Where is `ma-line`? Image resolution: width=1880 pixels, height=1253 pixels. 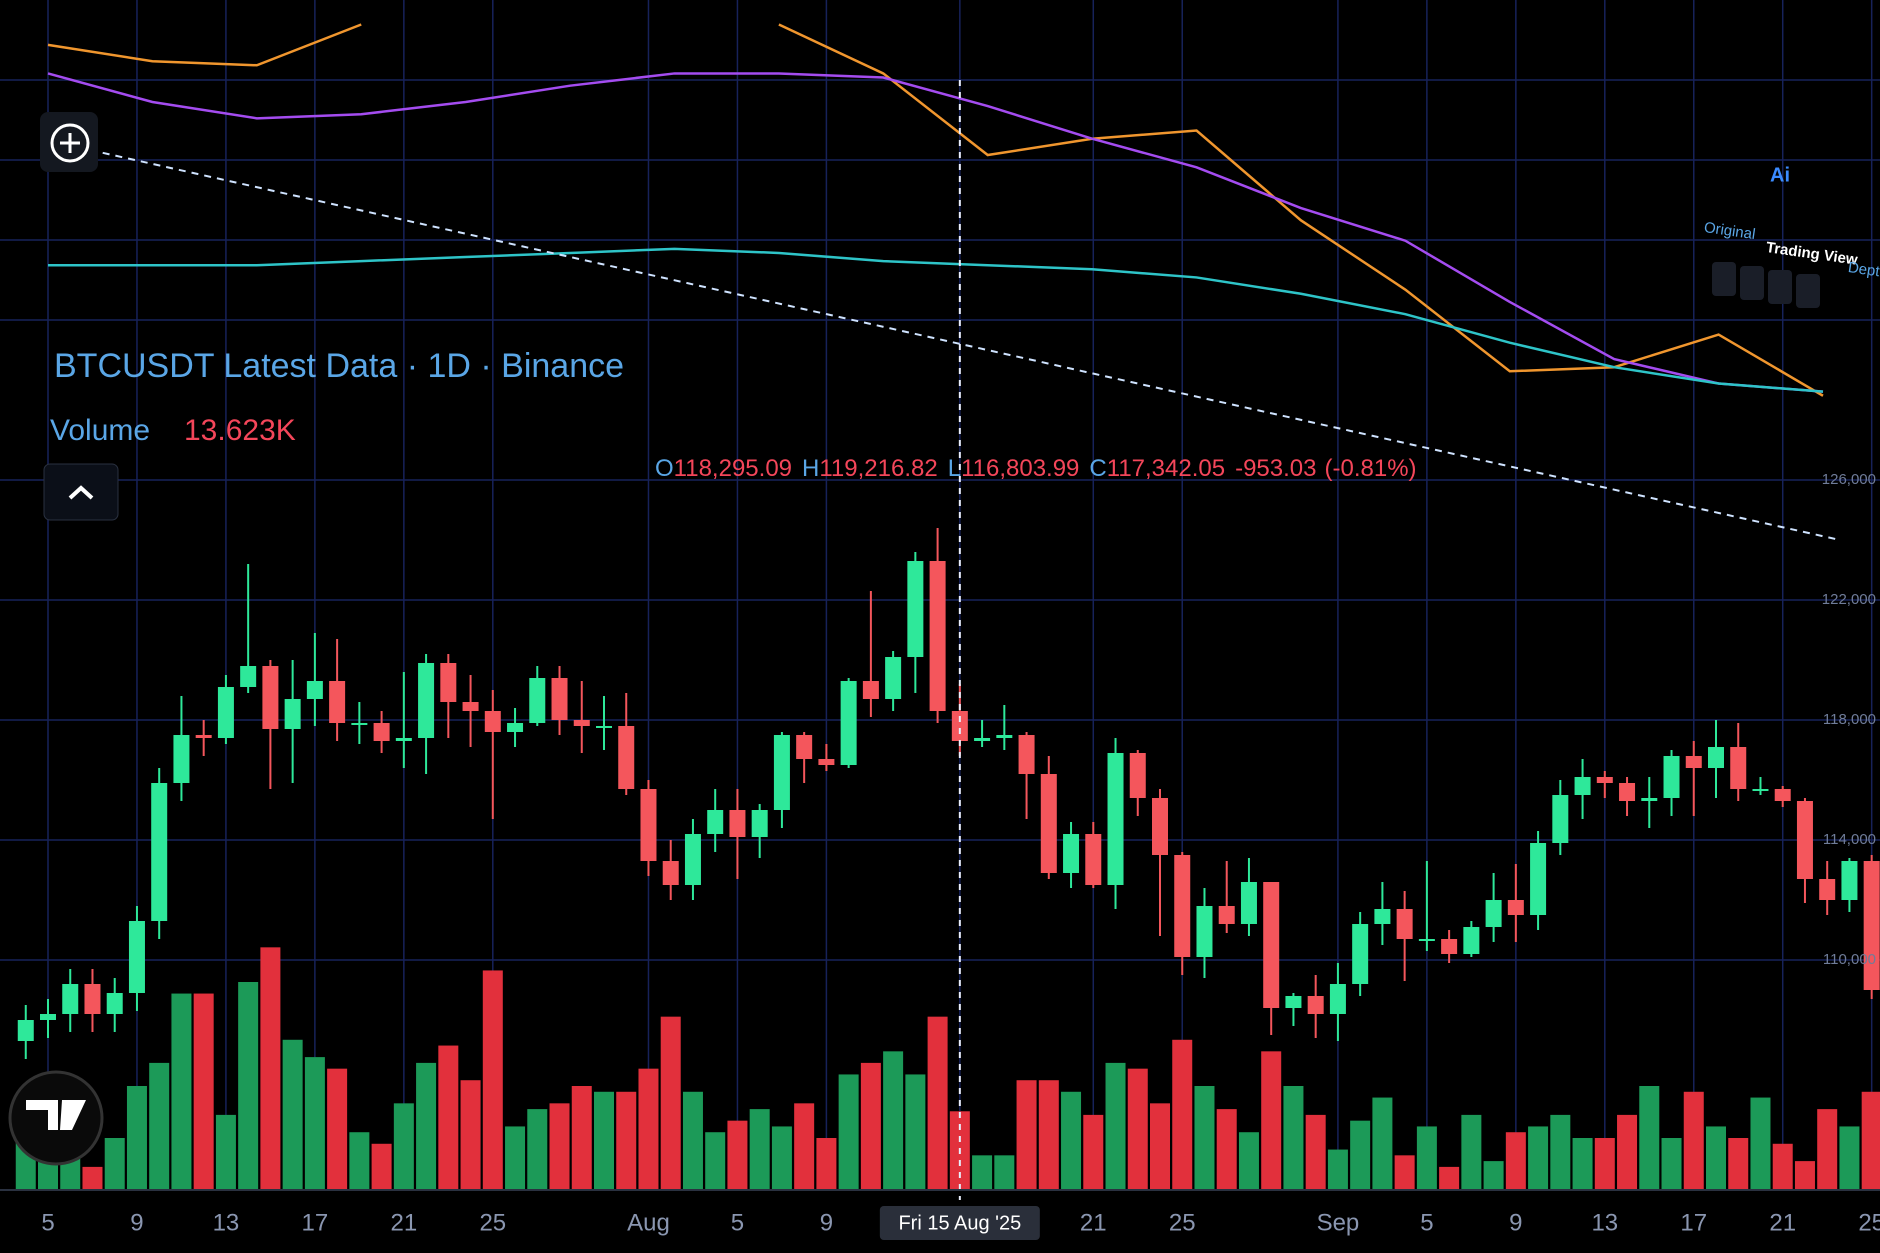
ma-line is located at coordinates (936, 320).